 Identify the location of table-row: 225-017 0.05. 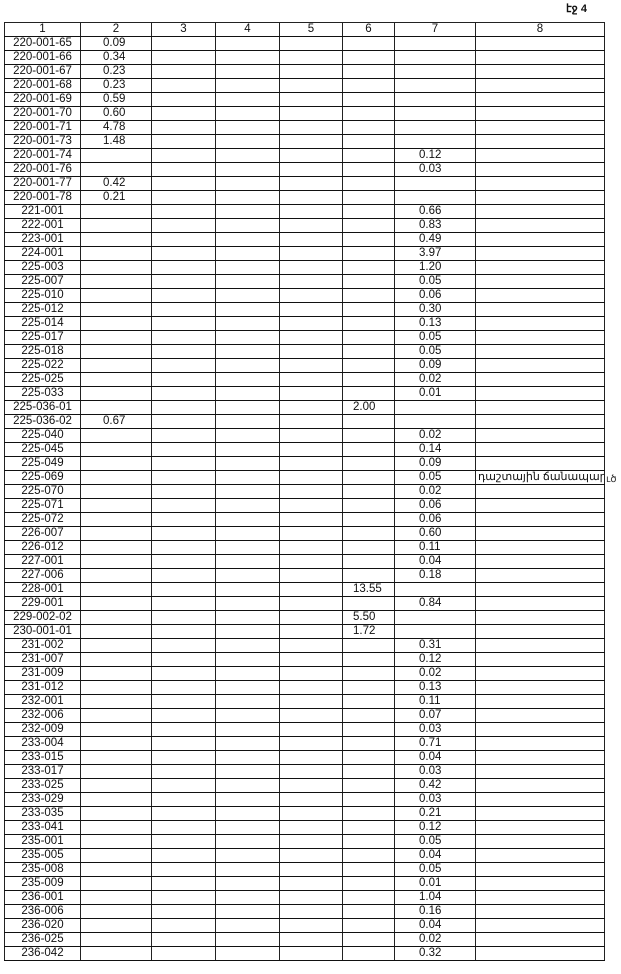
(304, 337).